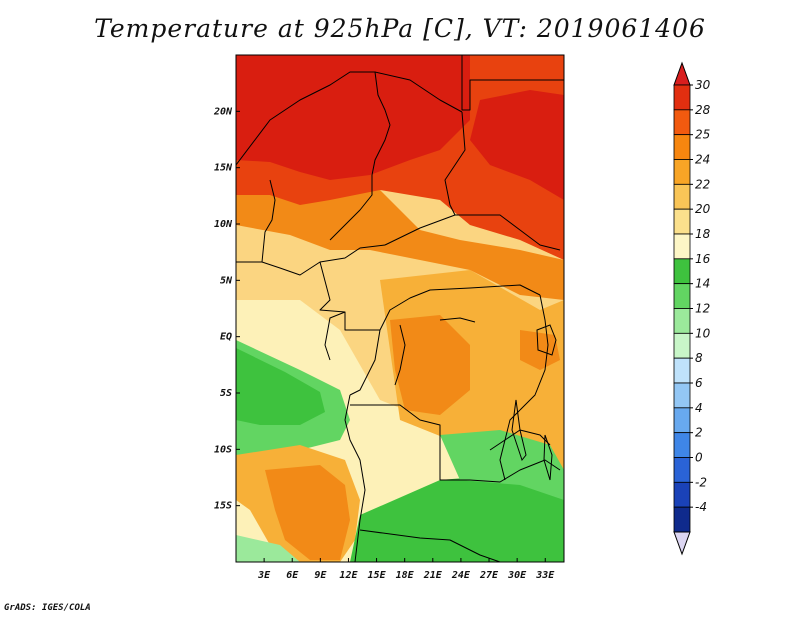 Image resolution: width=800 pixels, height=618 pixels. What do you see at coordinates (320, 575) in the screenshot?
I see `lon-tick-label: 9E` at bounding box center [320, 575].